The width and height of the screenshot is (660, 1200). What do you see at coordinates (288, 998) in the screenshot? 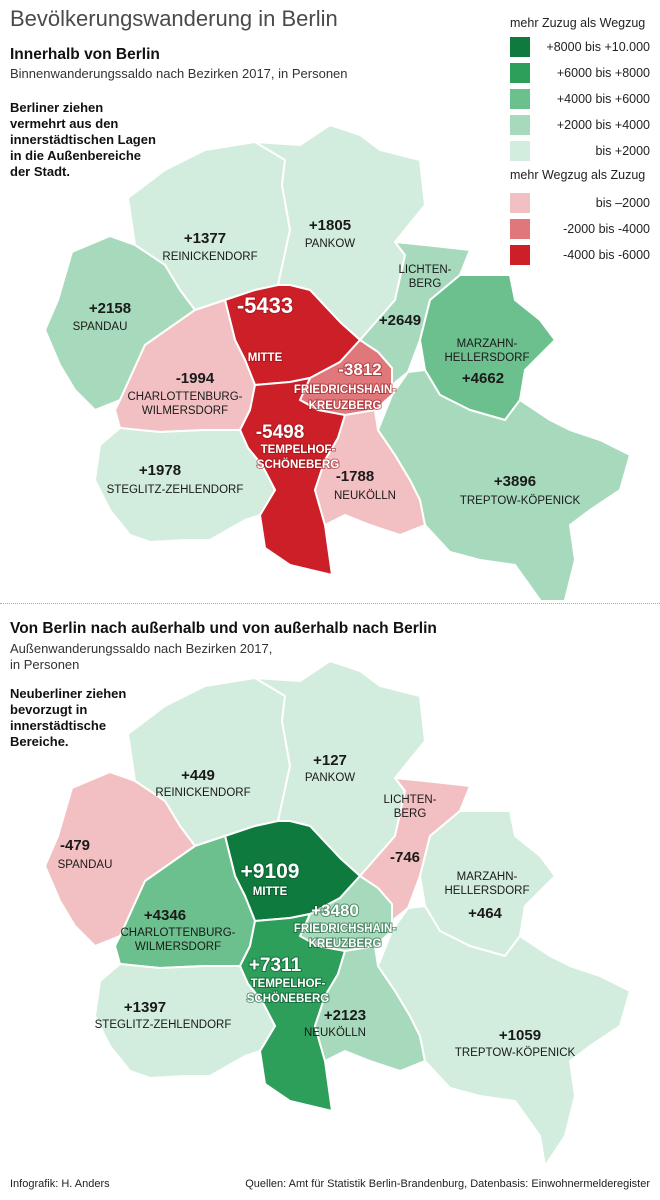
I see `district-name-tempelhof: SCHÖNEBERG` at bounding box center [288, 998].